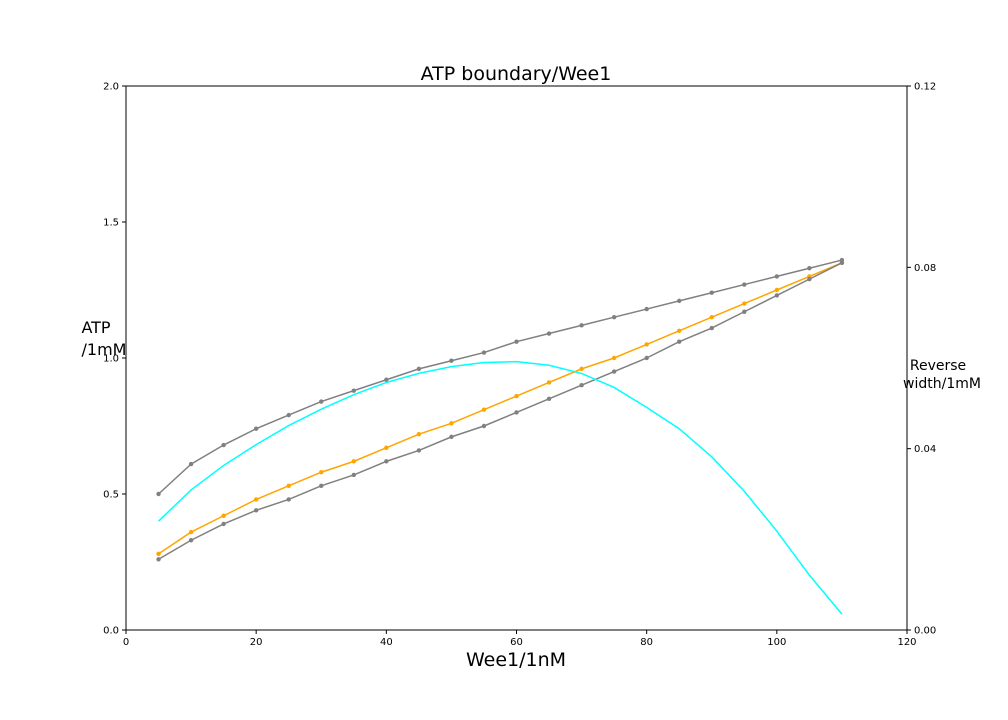  Describe the element at coordinates (776, 642) in the screenshot. I see `x-tick-label: 100` at that location.